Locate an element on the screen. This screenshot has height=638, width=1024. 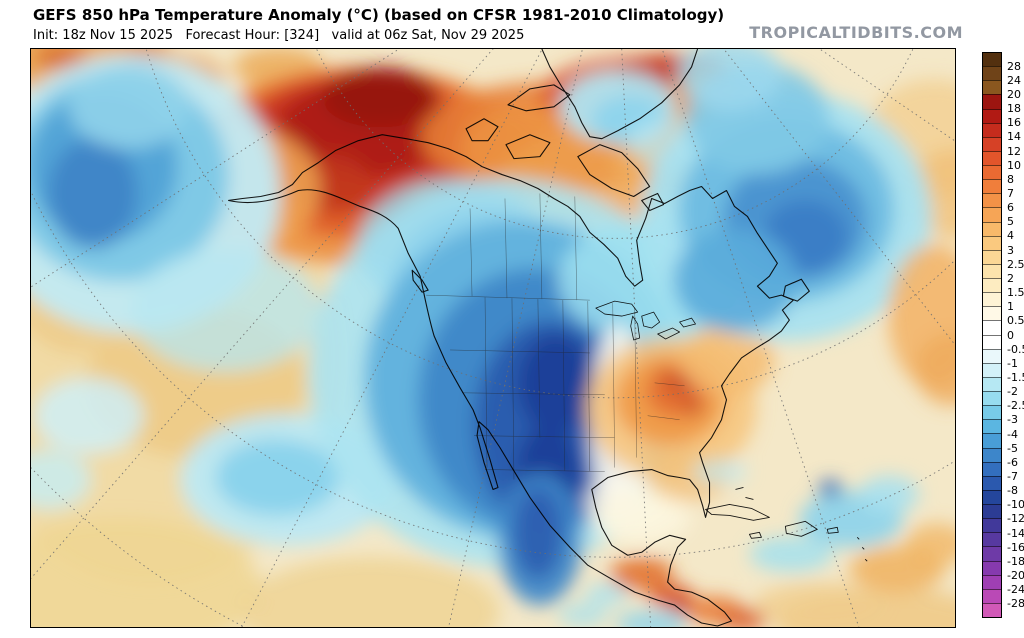
colorbar-label: 18 is located at coordinates (1014, 109).